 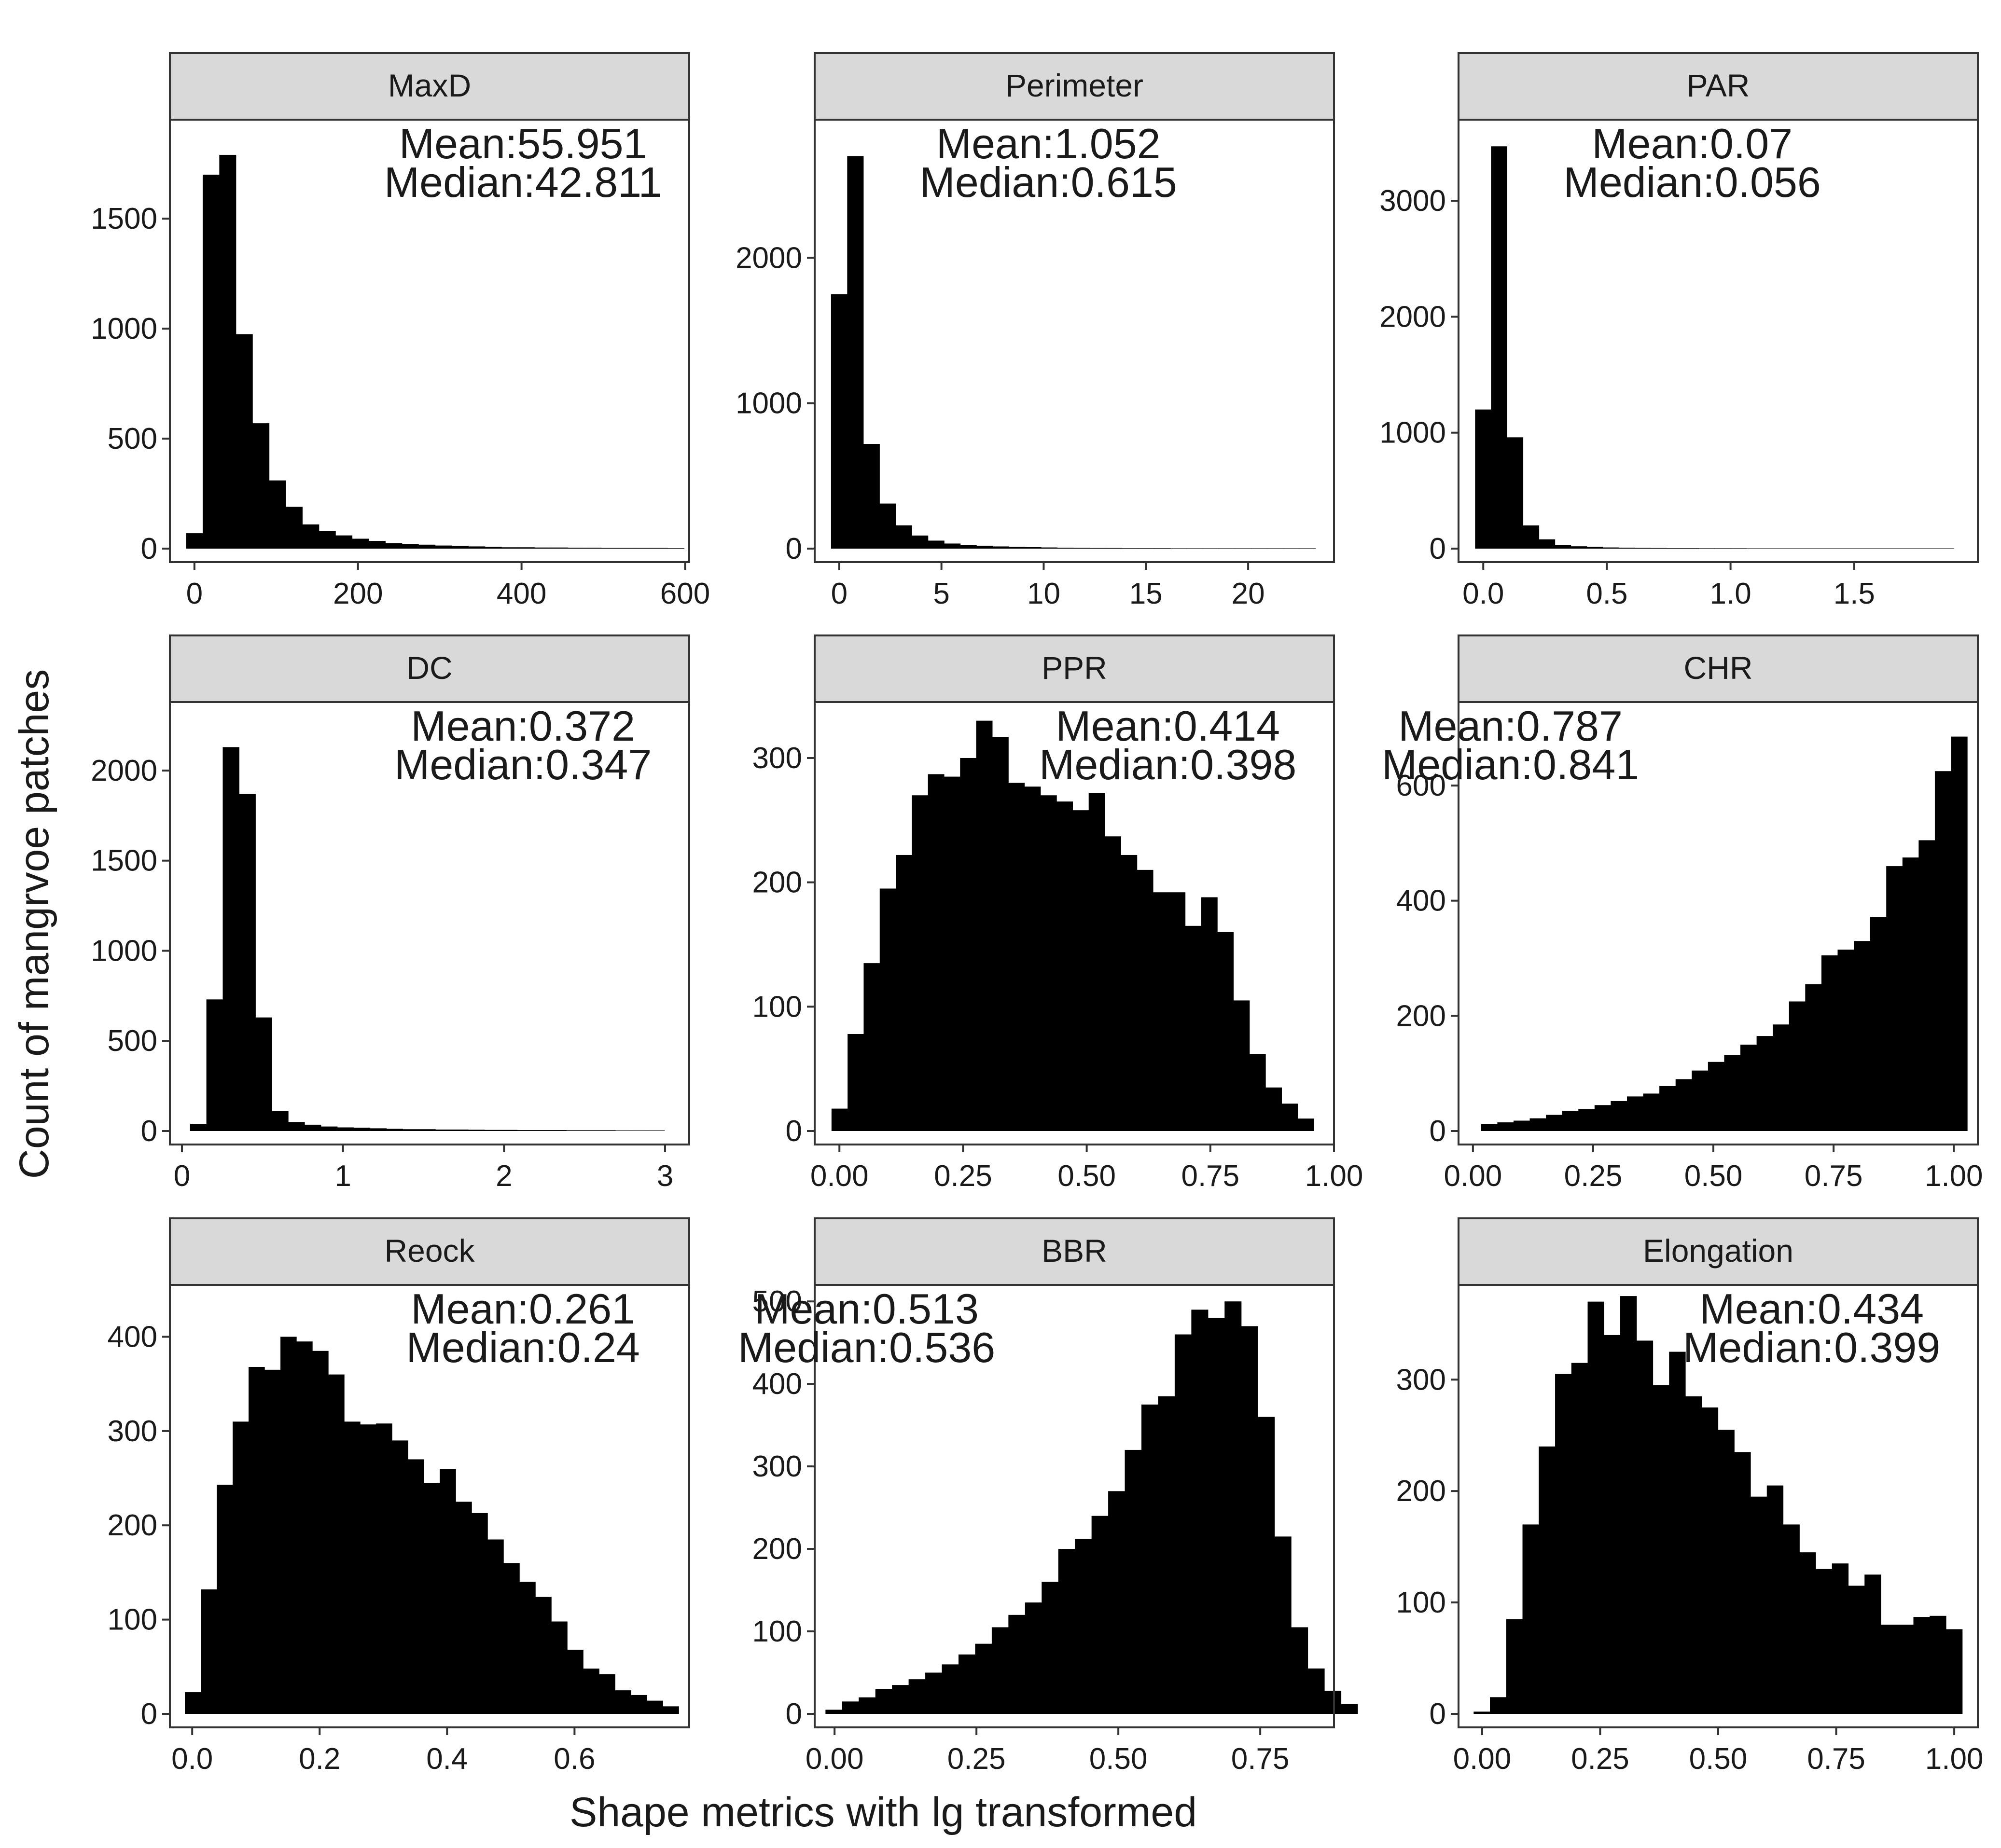 What do you see at coordinates (777, 882) in the screenshot?
I see `y-tick-label: 200` at bounding box center [777, 882].